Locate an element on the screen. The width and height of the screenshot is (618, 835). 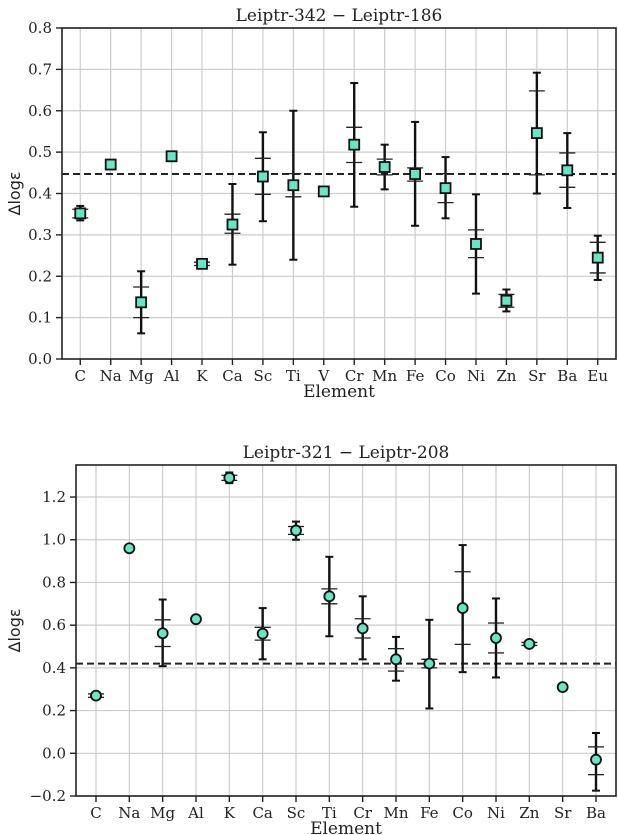
x-tick-label: Co is located at coordinates (462, 813).